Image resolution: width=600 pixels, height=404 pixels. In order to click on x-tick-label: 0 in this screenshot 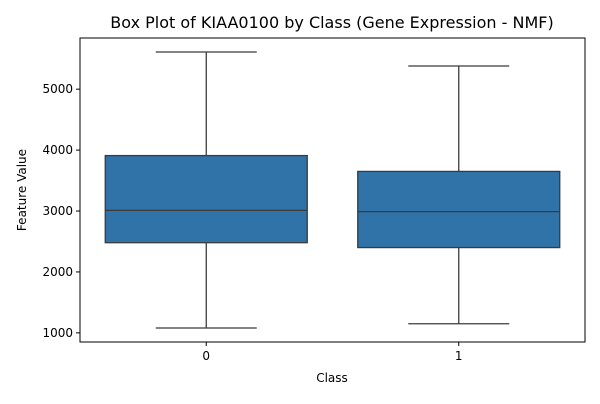, I will do `click(206, 356)`.